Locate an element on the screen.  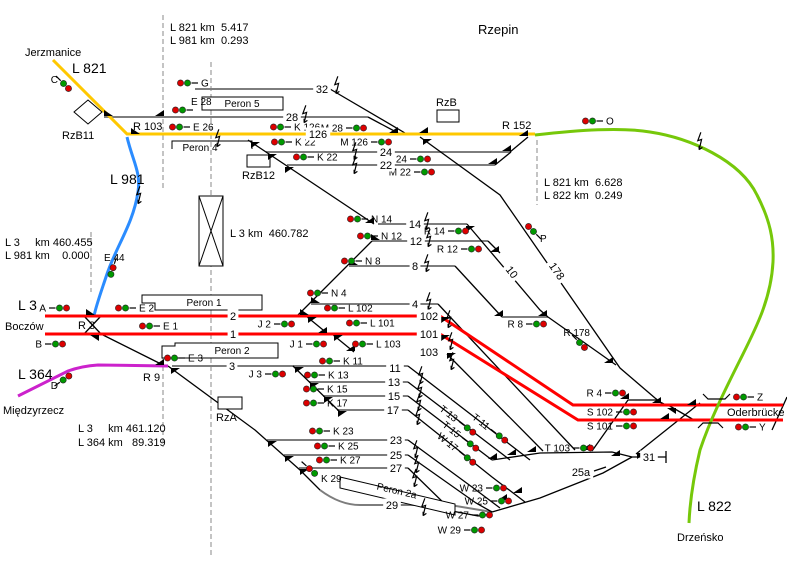
signal-label-K-29: K 29 is located at coordinates (331, 479).